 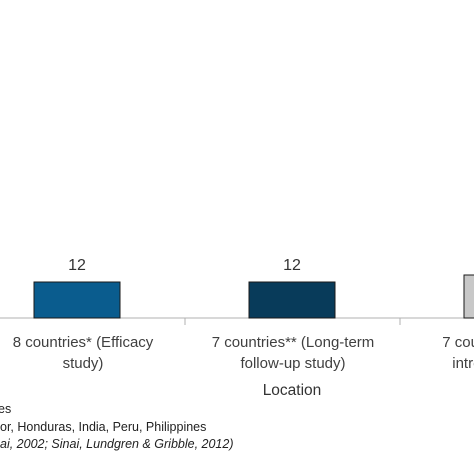 What do you see at coordinates (463, 363) in the screenshot?
I see `category-label-3-line-2: introd` at bounding box center [463, 363].